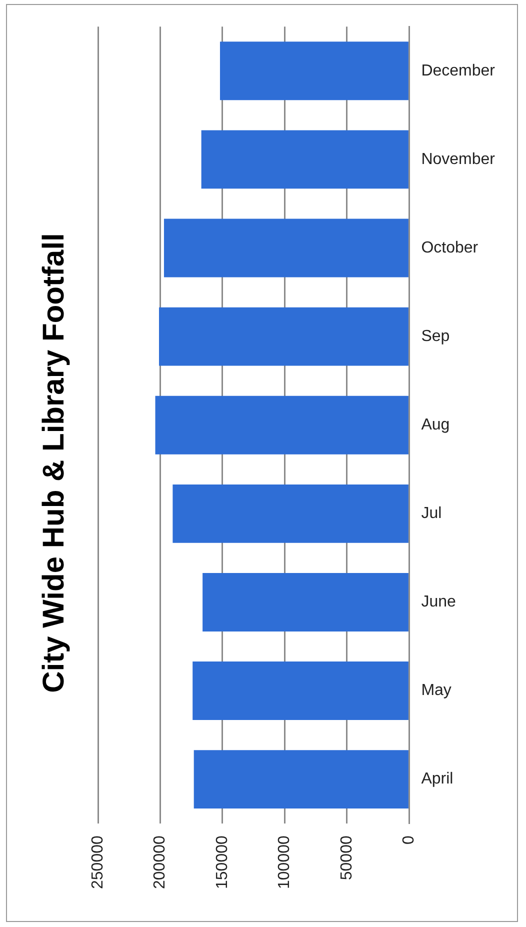  What do you see at coordinates (431, 513) in the screenshot?
I see `y-tick-label: Jul` at bounding box center [431, 513].